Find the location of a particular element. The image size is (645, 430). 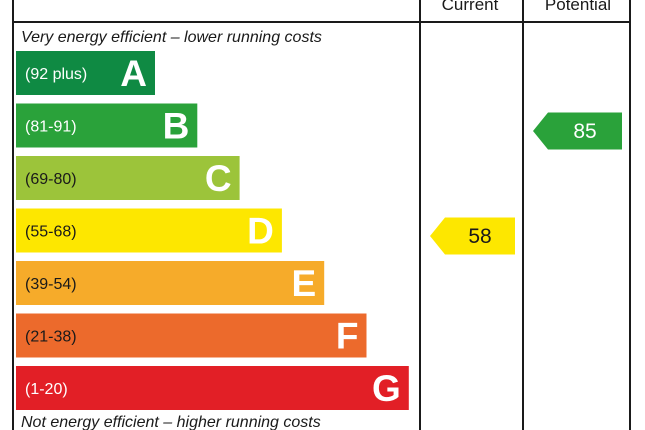

band-c-letter: C is located at coordinates (218, 178).